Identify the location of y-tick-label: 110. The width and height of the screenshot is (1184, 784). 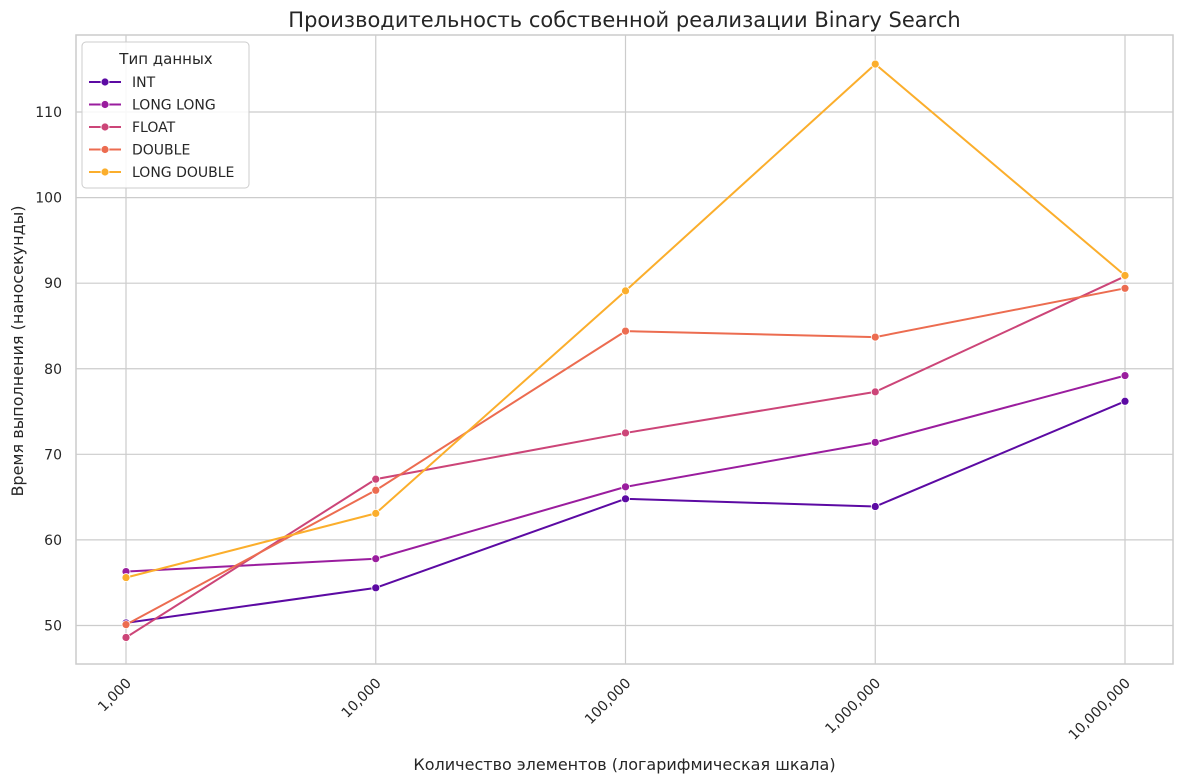
(48, 113).